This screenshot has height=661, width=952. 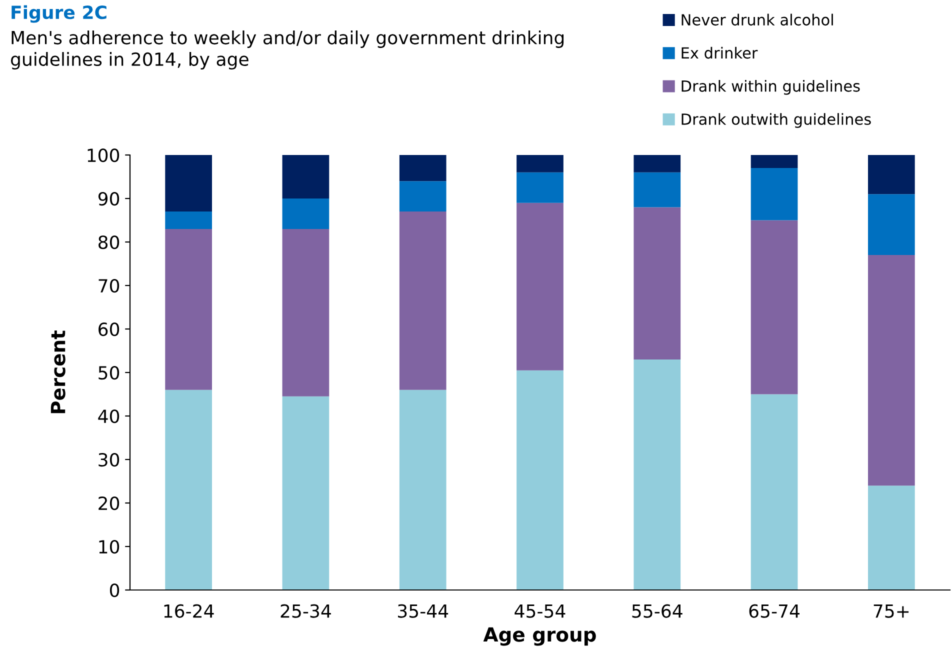 What do you see at coordinates (776, 120) in the screenshot?
I see `legend-label: Drank outwith guidelines` at bounding box center [776, 120].